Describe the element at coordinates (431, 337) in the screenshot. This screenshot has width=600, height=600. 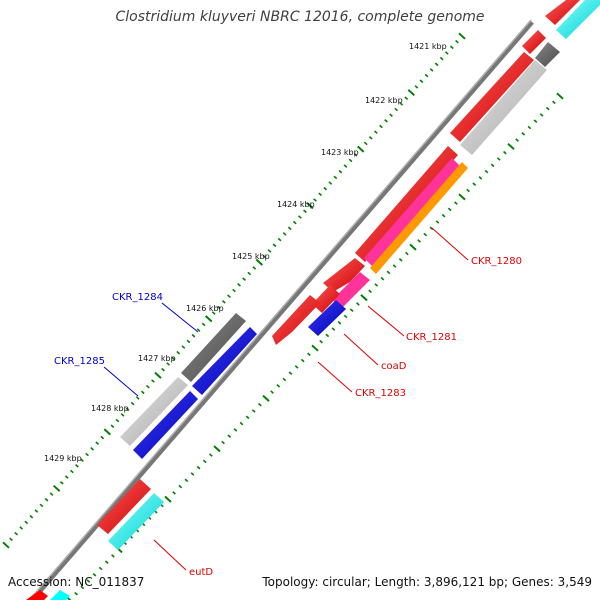
I see `gene-label-ckr-1281: CKR_1281` at that location.